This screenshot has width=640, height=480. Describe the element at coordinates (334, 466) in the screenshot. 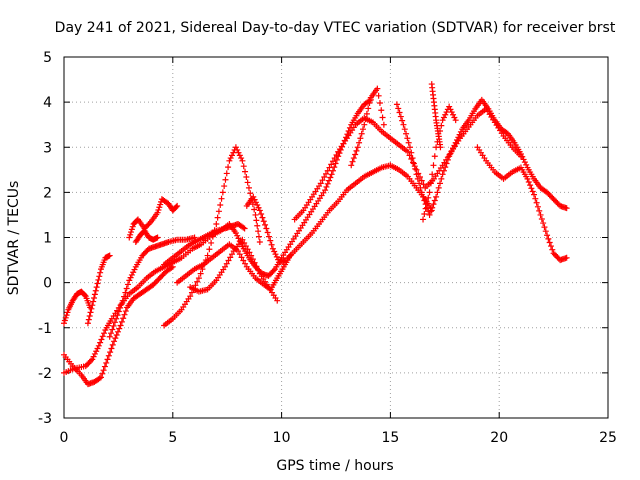

I see `x-axis-label: GPS time / hours` at that location.